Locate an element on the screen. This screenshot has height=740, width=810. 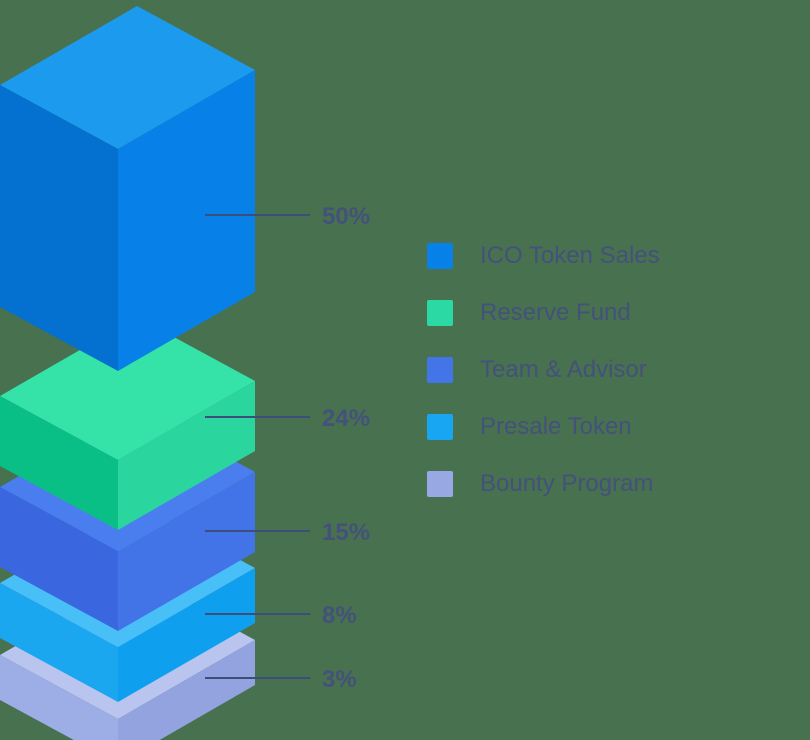
team-left-face is located at coordinates (59, 559).